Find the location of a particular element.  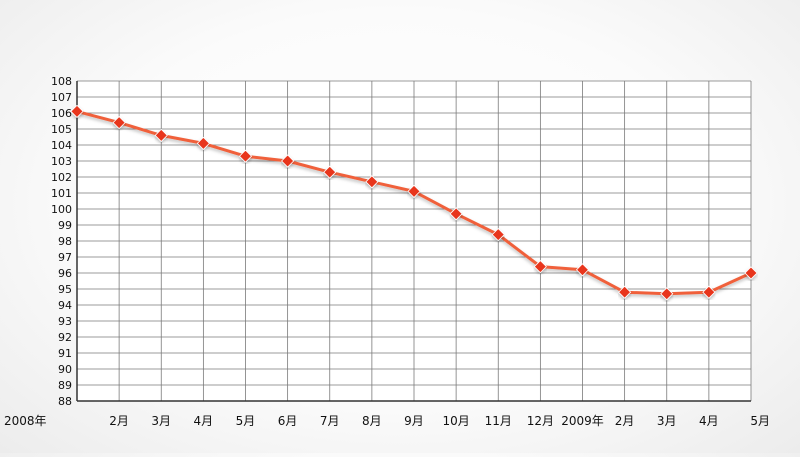

y-tick-label: 91 is located at coordinates (65, 353).